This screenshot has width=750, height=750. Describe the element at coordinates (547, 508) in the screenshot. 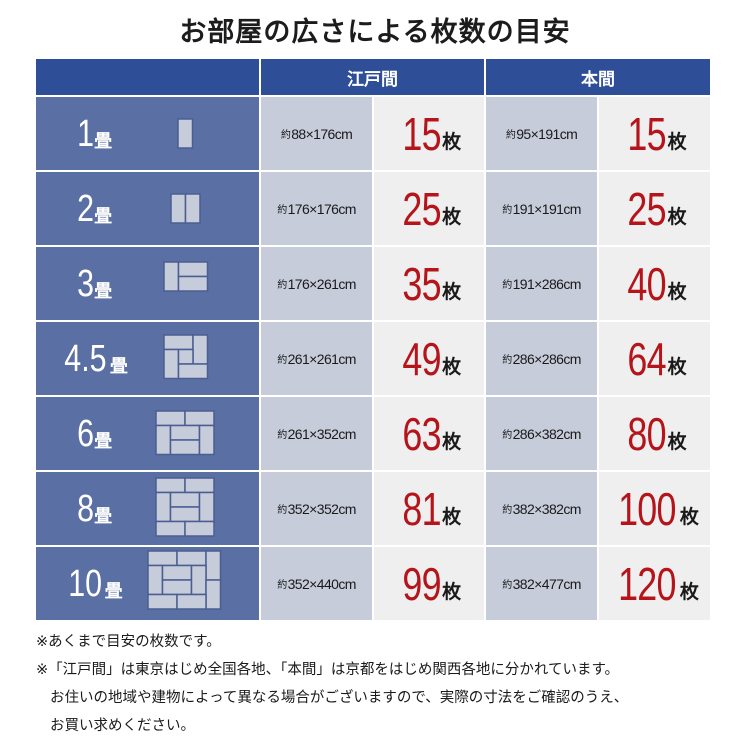

I see `honma-size: 382×382cm` at that location.